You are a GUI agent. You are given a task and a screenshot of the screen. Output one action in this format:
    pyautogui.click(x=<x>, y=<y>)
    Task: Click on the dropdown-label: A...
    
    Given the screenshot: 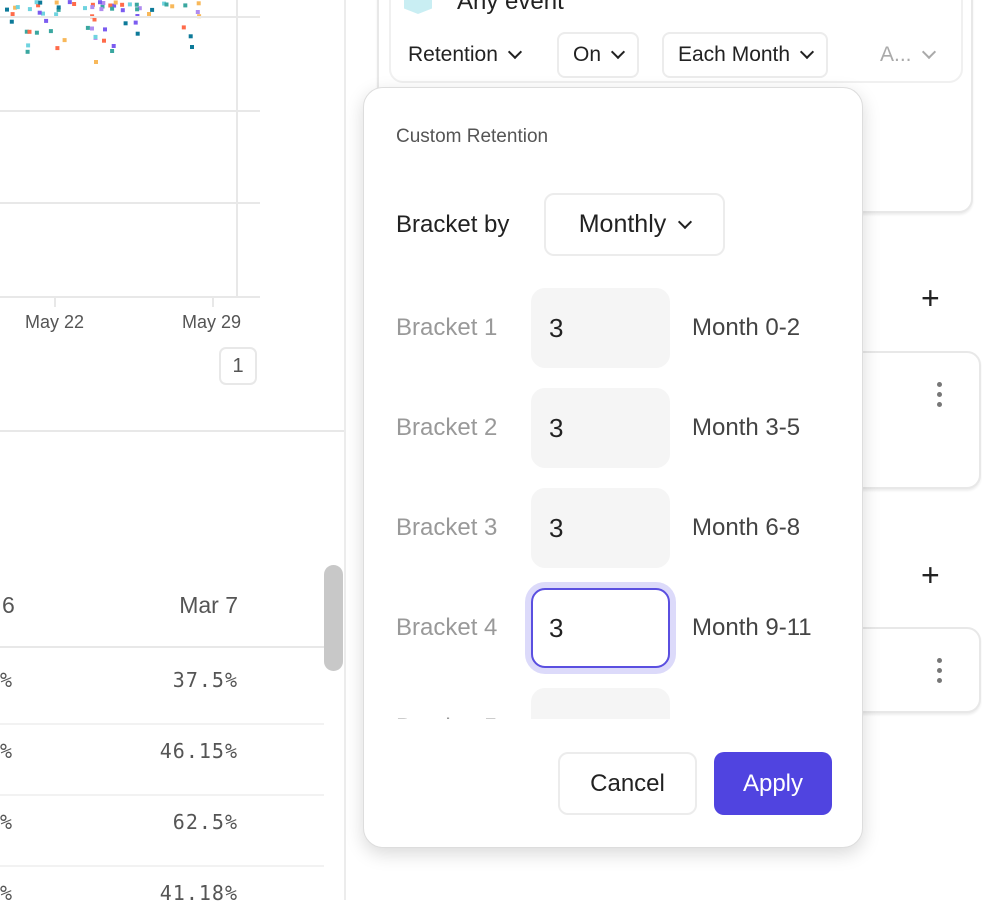 What is the action you would take?
    pyautogui.click(x=896, y=54)
    